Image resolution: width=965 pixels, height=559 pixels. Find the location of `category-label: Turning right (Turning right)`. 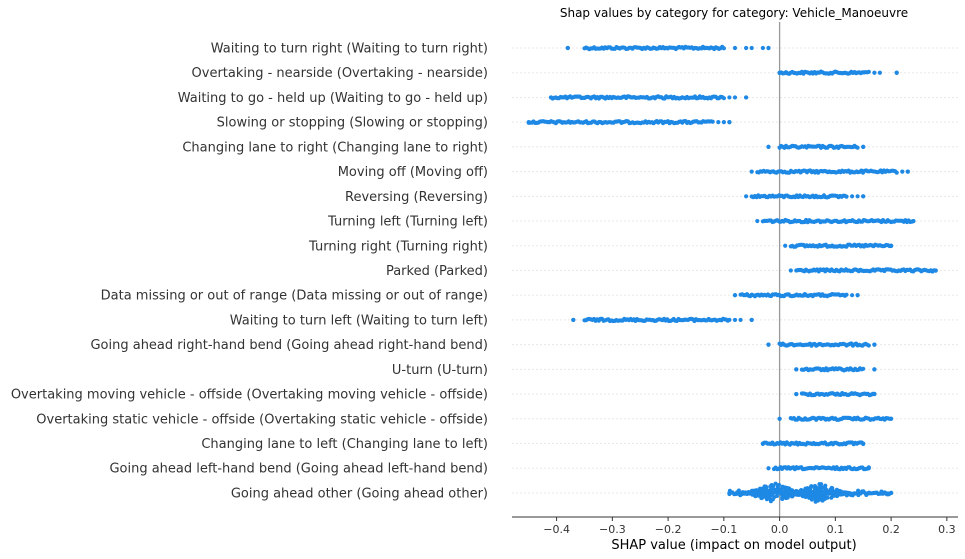

category-label: Turning right (Turning right) is located at coordinates (398, 246).